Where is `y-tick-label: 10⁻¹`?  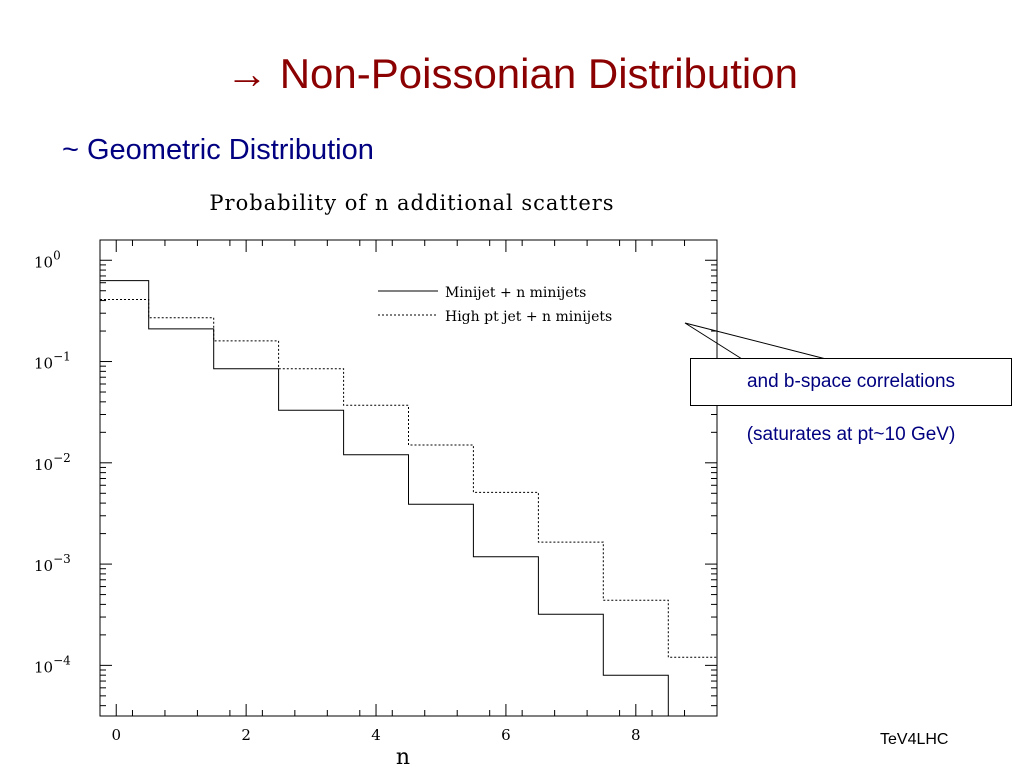
y-tick-label: 10⁻¹ is located at coordinates (52, 361).